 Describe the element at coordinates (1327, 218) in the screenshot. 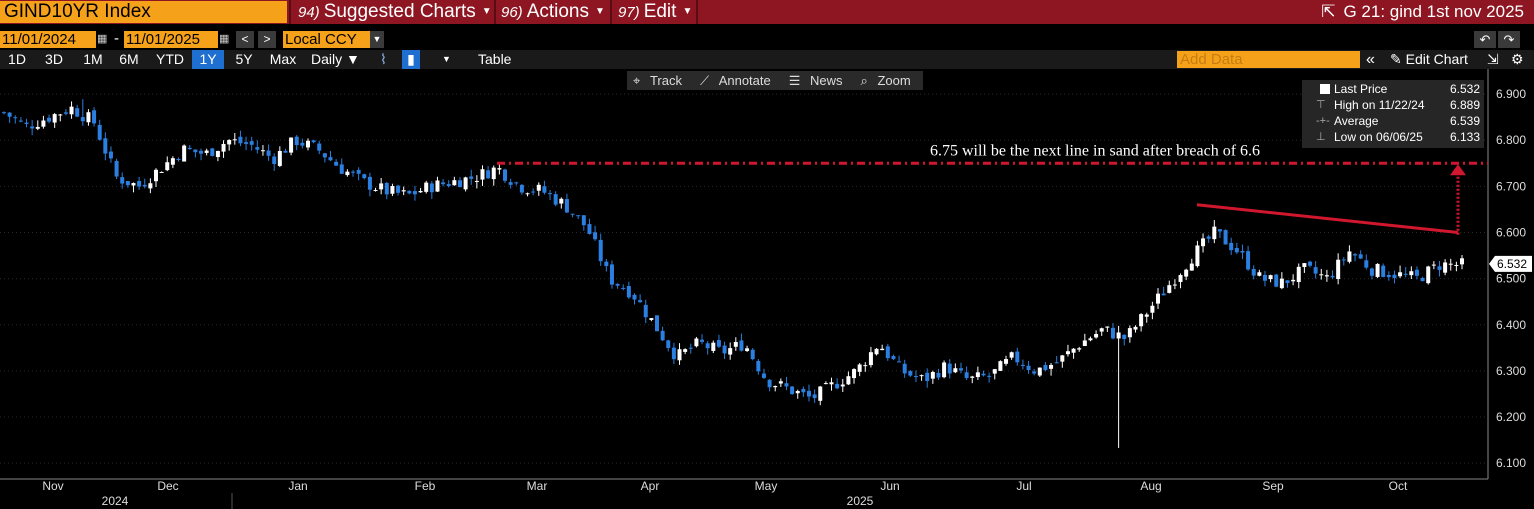

I see `resistance-line` at that location.